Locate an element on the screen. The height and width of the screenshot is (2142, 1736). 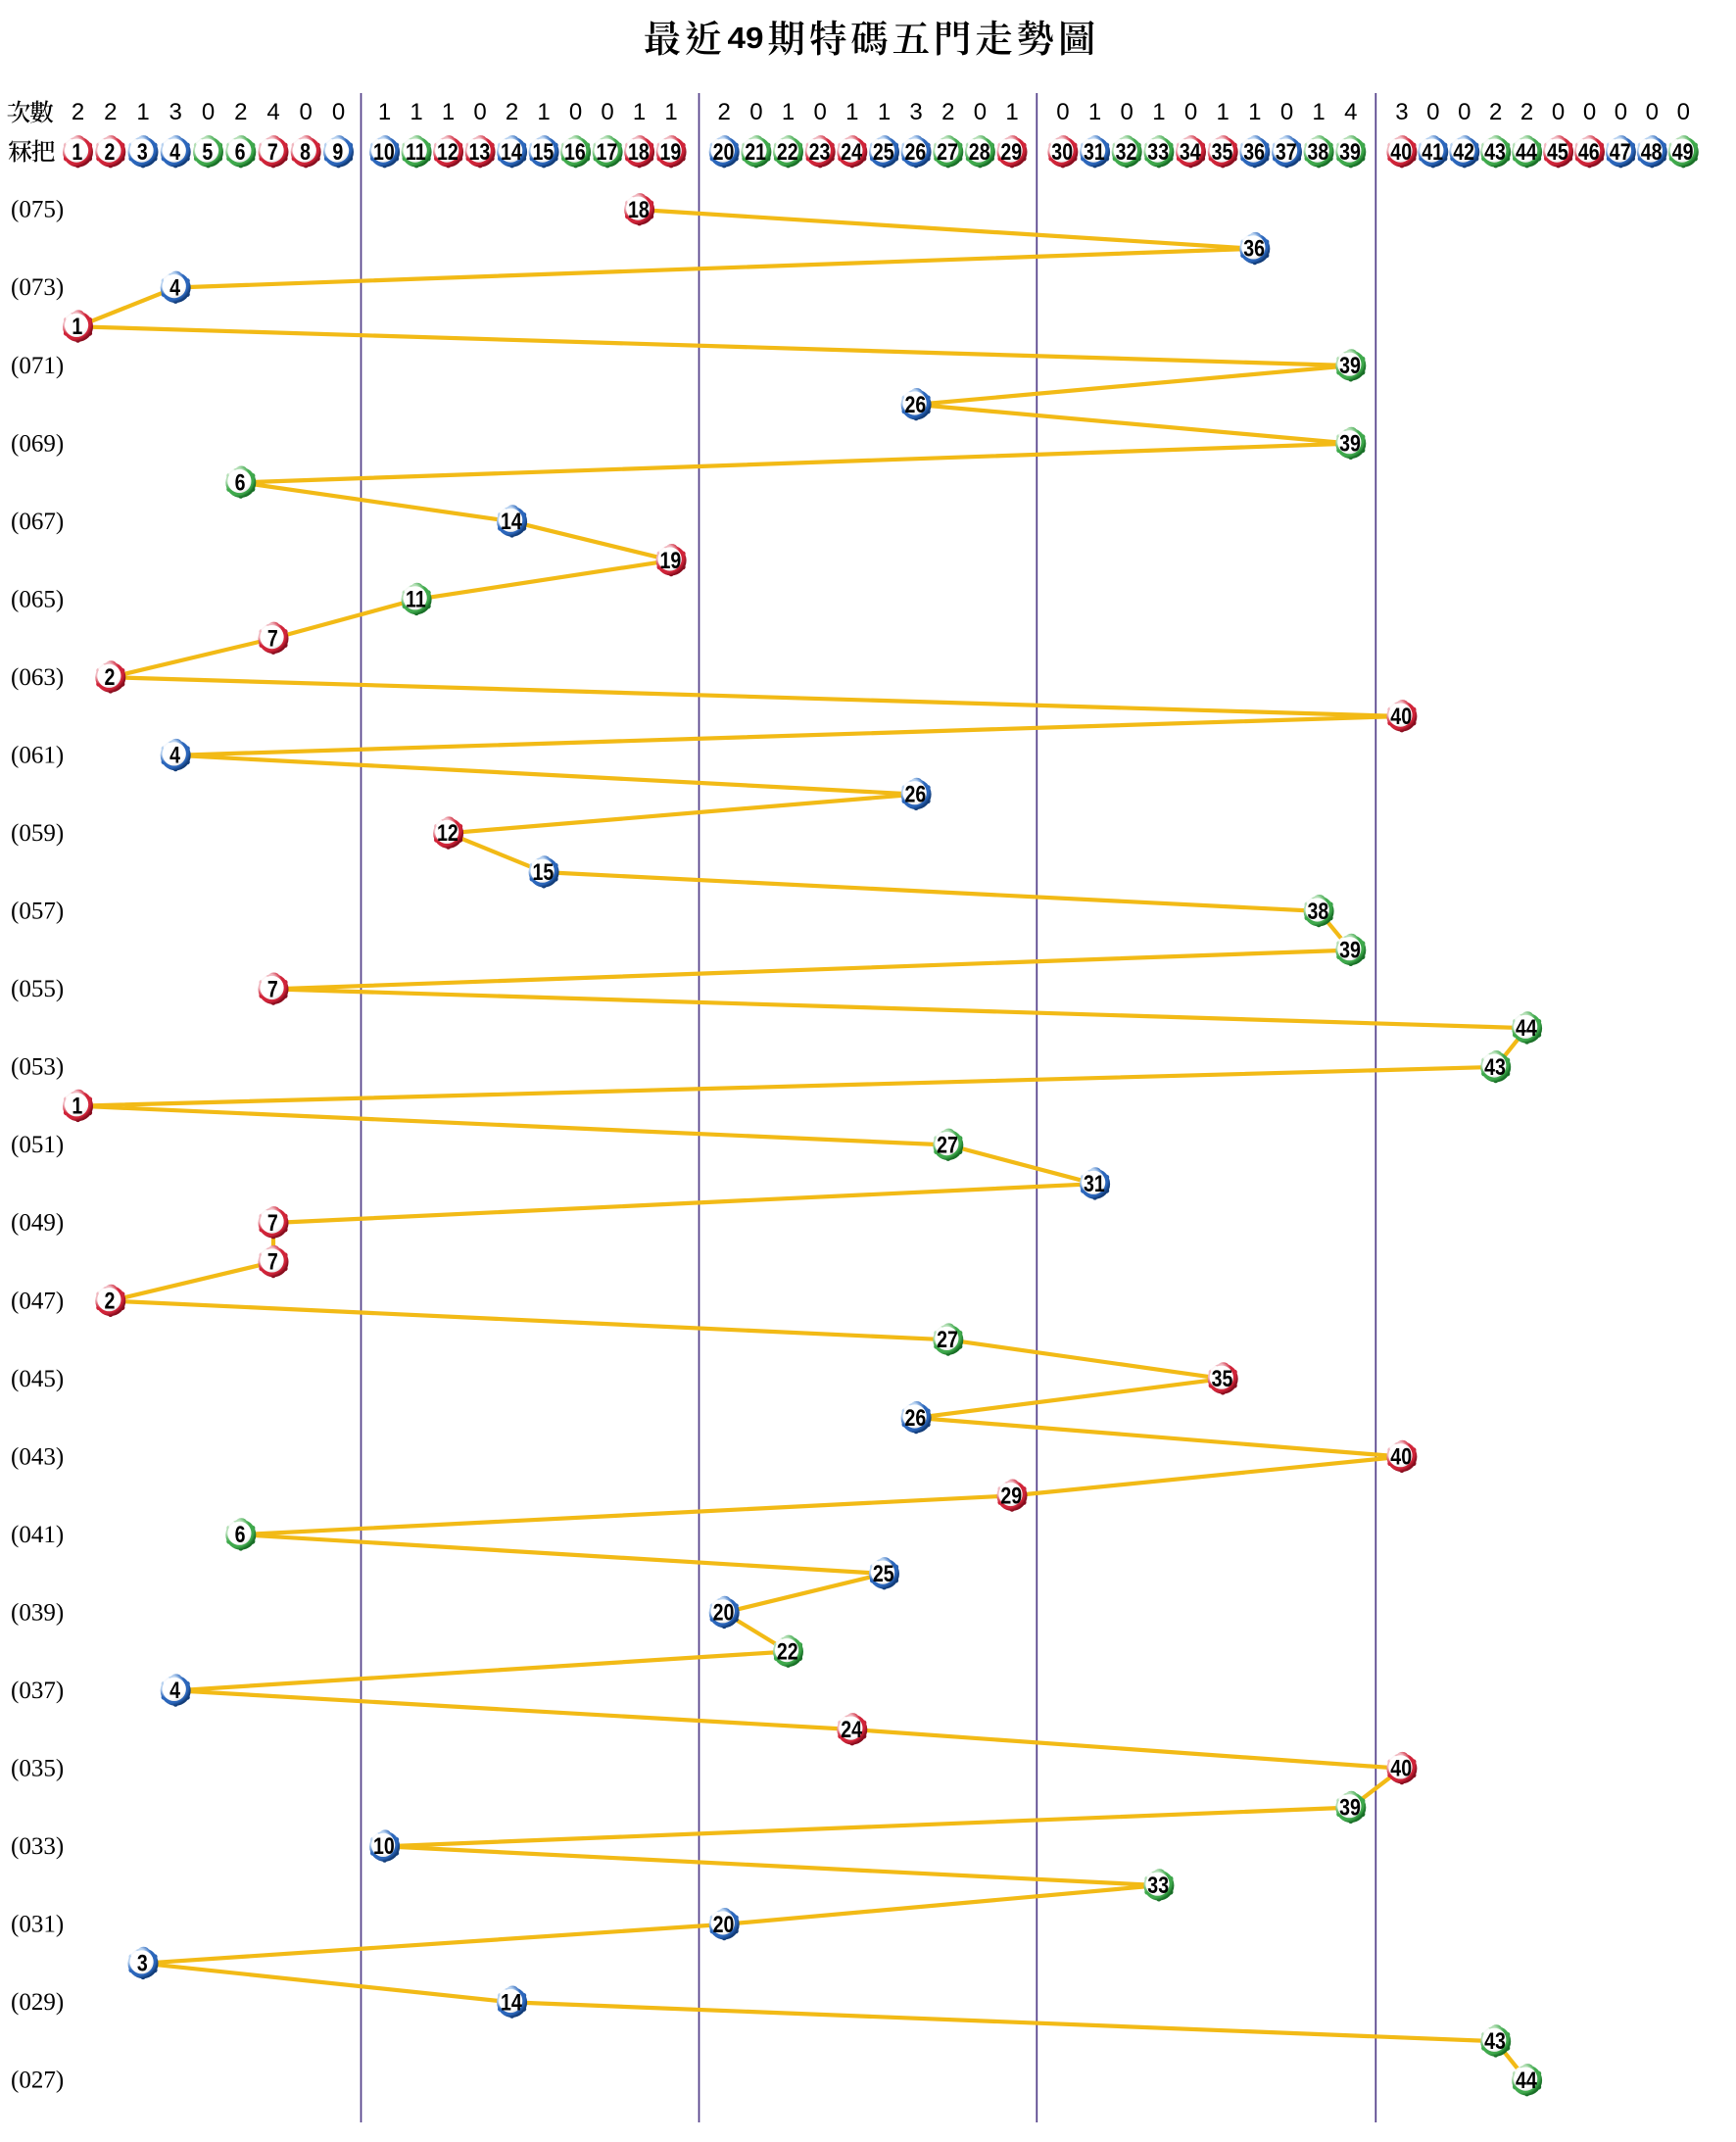
svg-text: (035) is located at coordinates (38, 1769).